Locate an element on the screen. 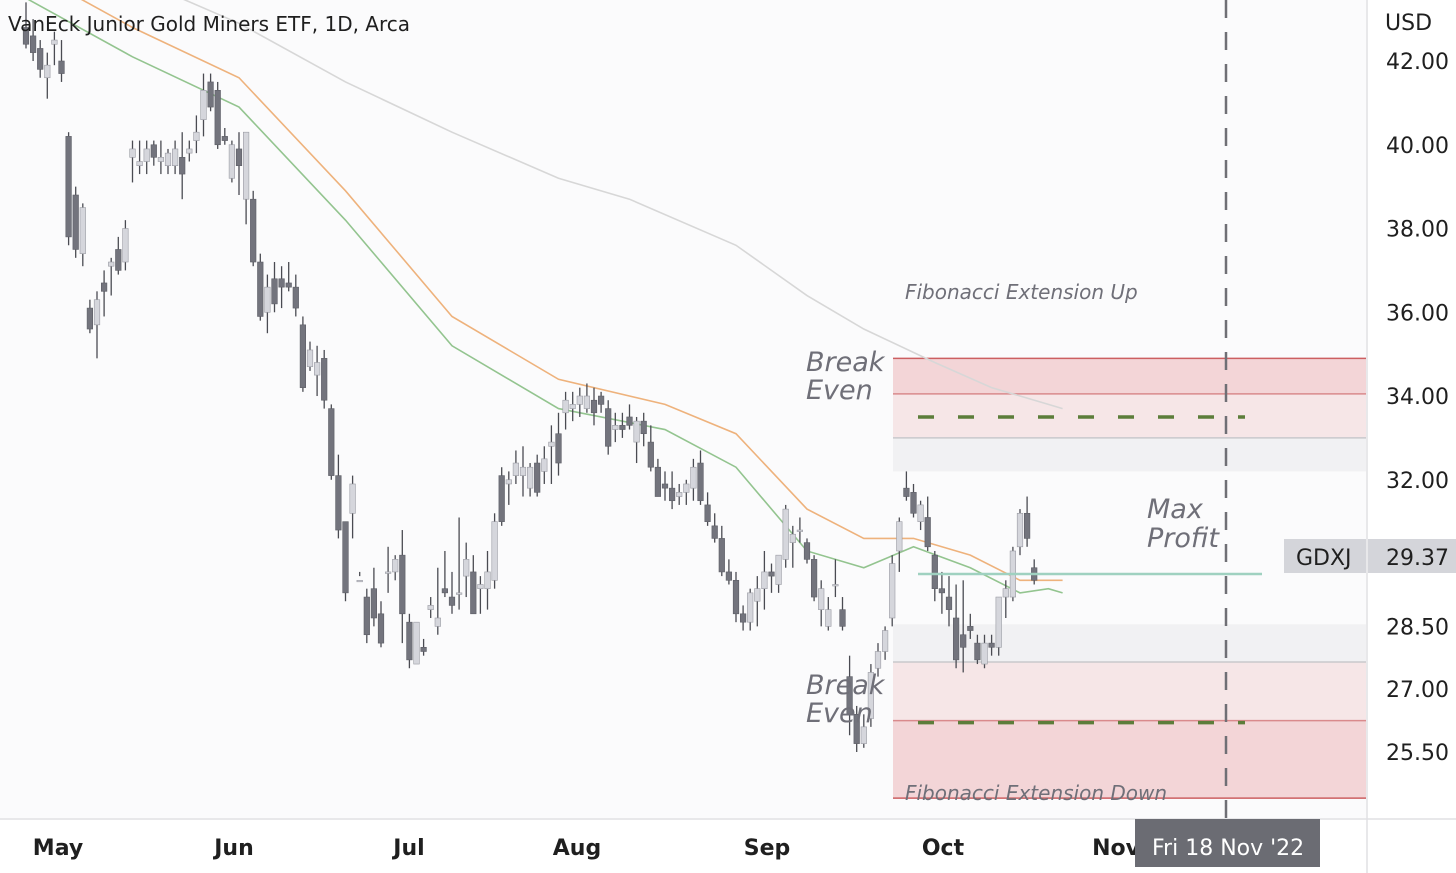  break-even-upper-label-line2: Even is located at coordinates (839, 390).